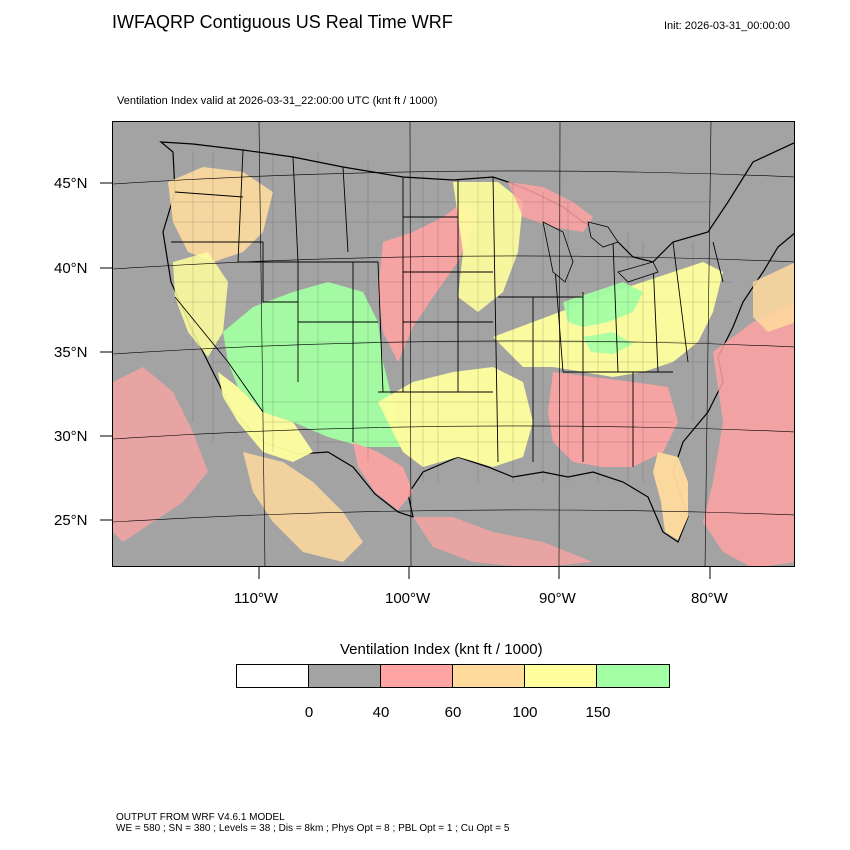 The width and height of the screenshot is (850, 850). Describe the element at coordinates (488, 247) in the screenshot. I see `region-yellow-plains` at that location.